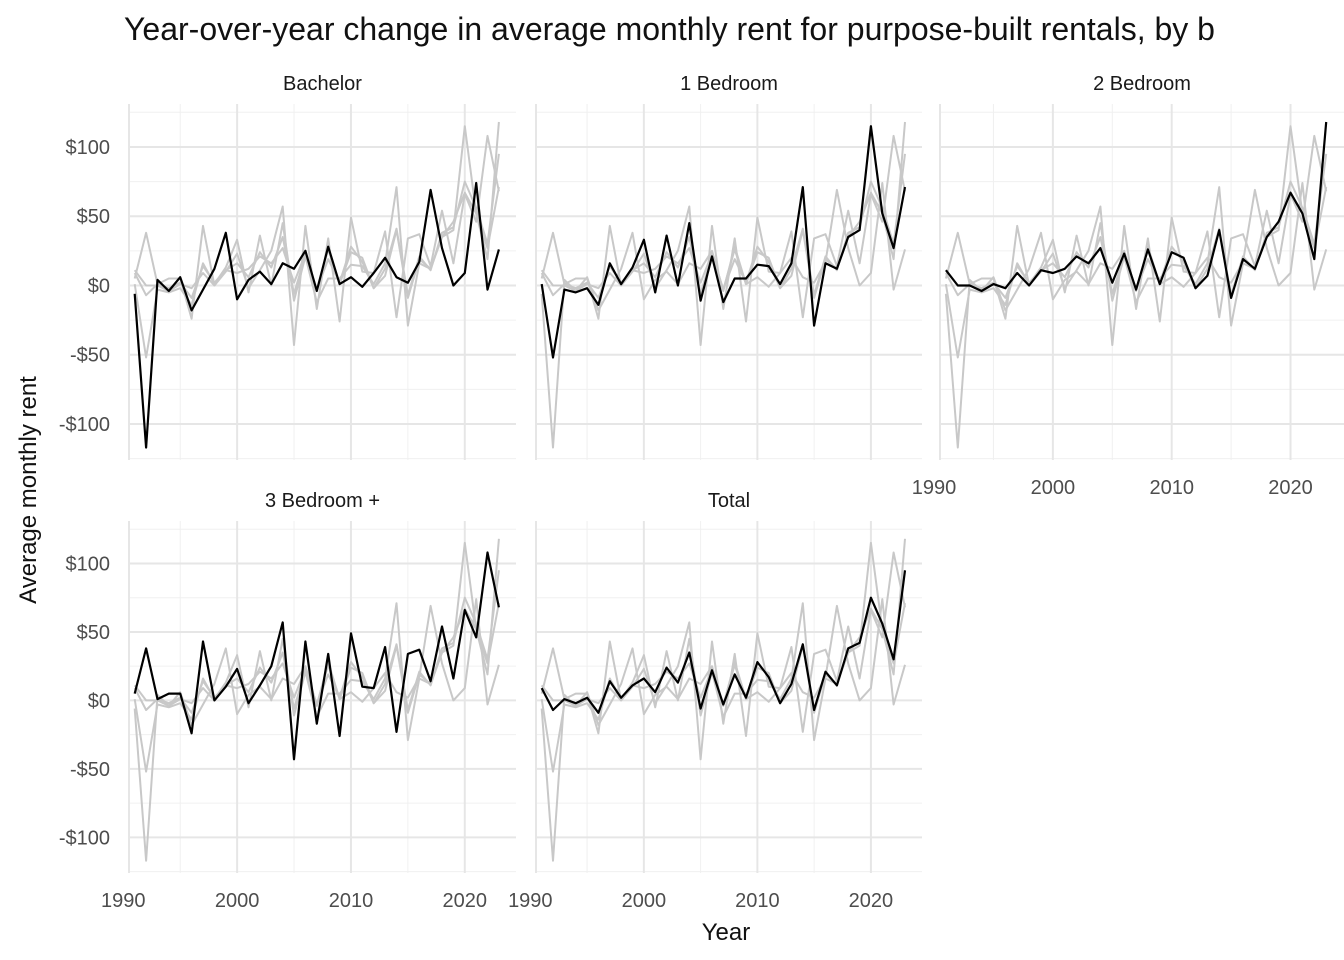 The width and height of the screenshot is (1344, 960). What do you see at coordinates (729, 84) in the screenshot?
I see `facet-strip-label: 1 Bedroom` at bounding box center [729, 84].